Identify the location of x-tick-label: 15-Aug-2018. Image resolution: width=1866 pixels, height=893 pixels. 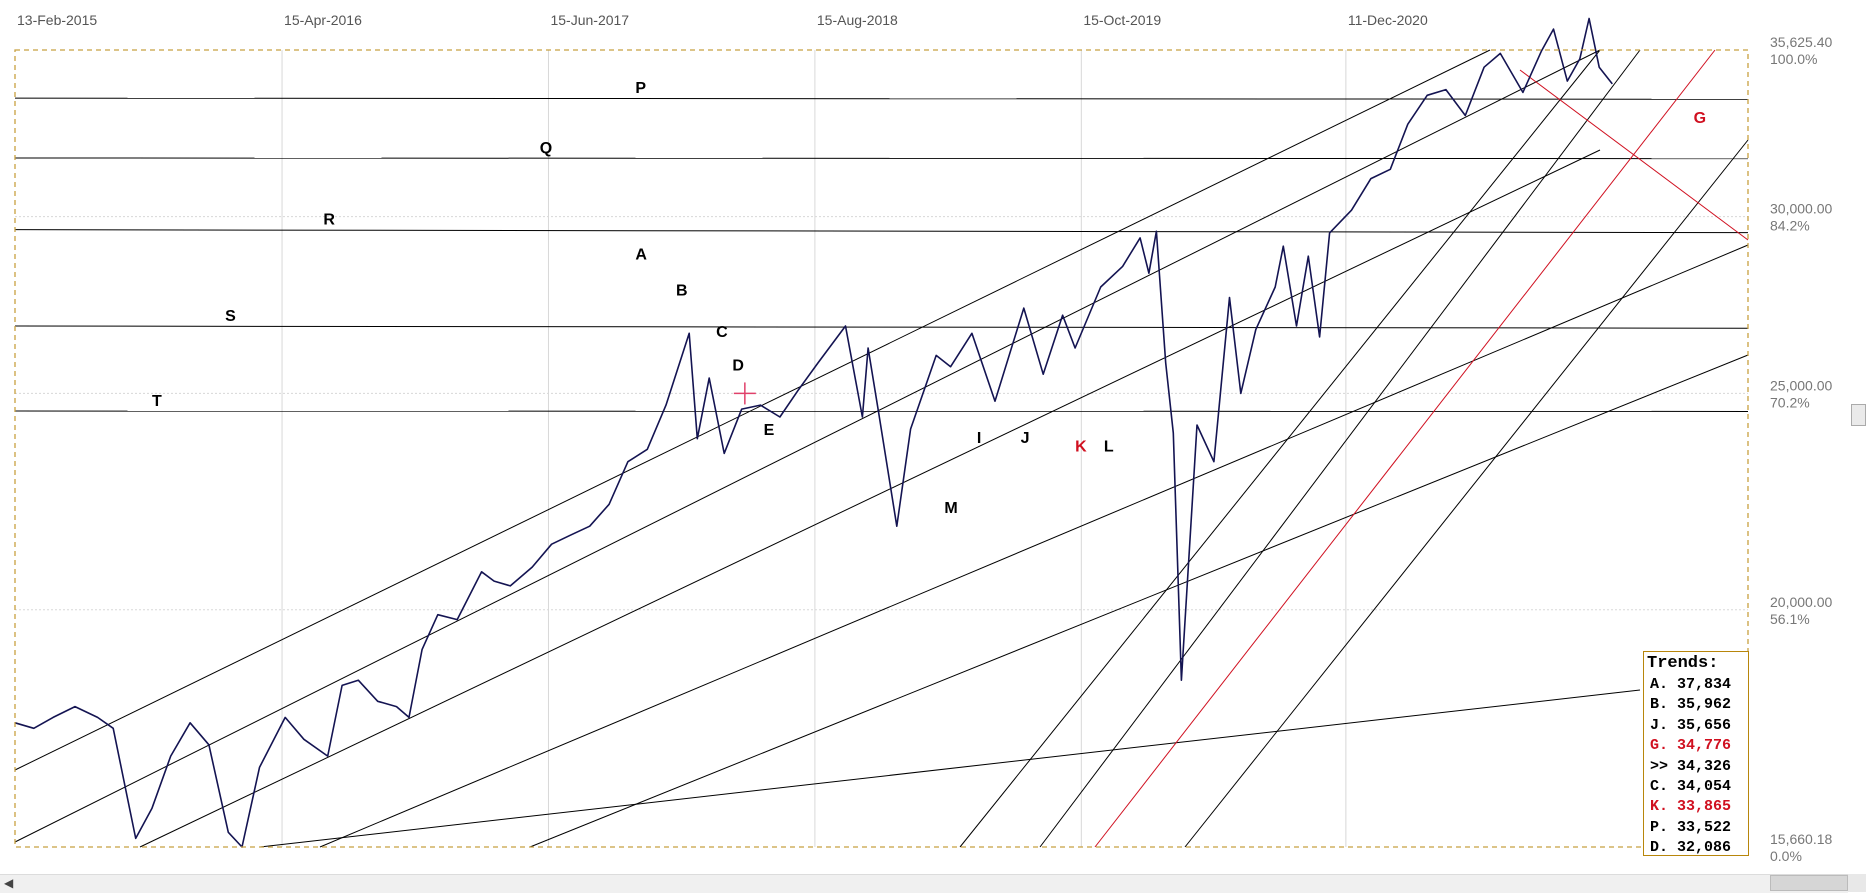
(857, 20).